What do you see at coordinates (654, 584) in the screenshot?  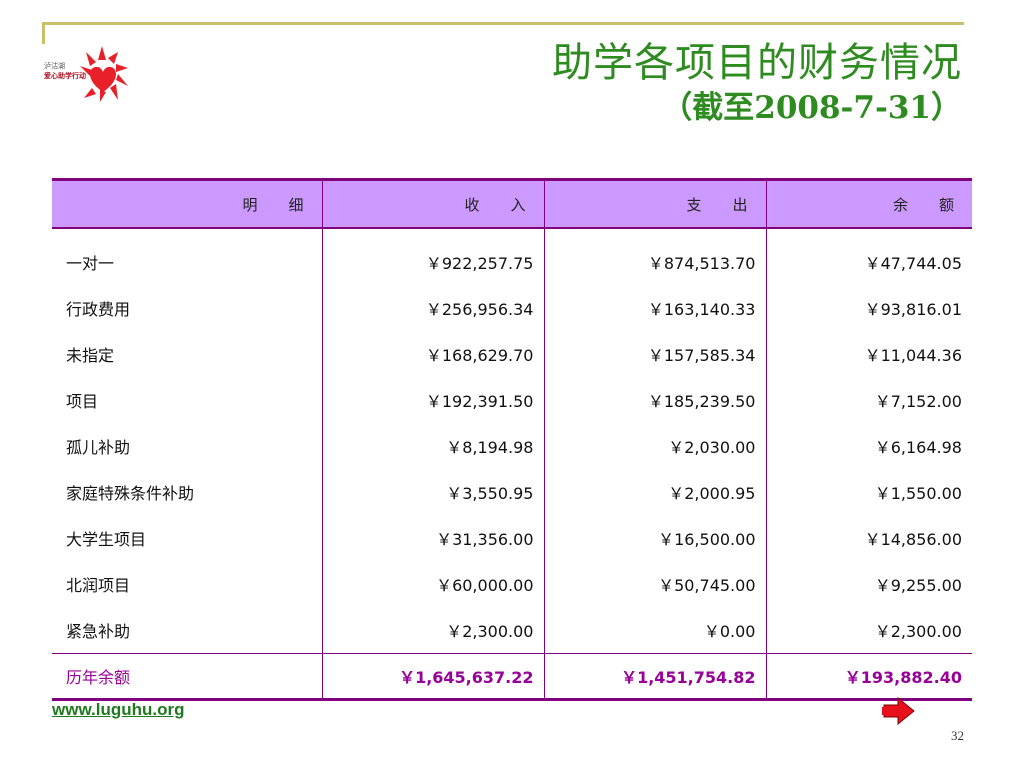 I see `row-expense: ￥50,745.00` at bounding box center [654, 584].